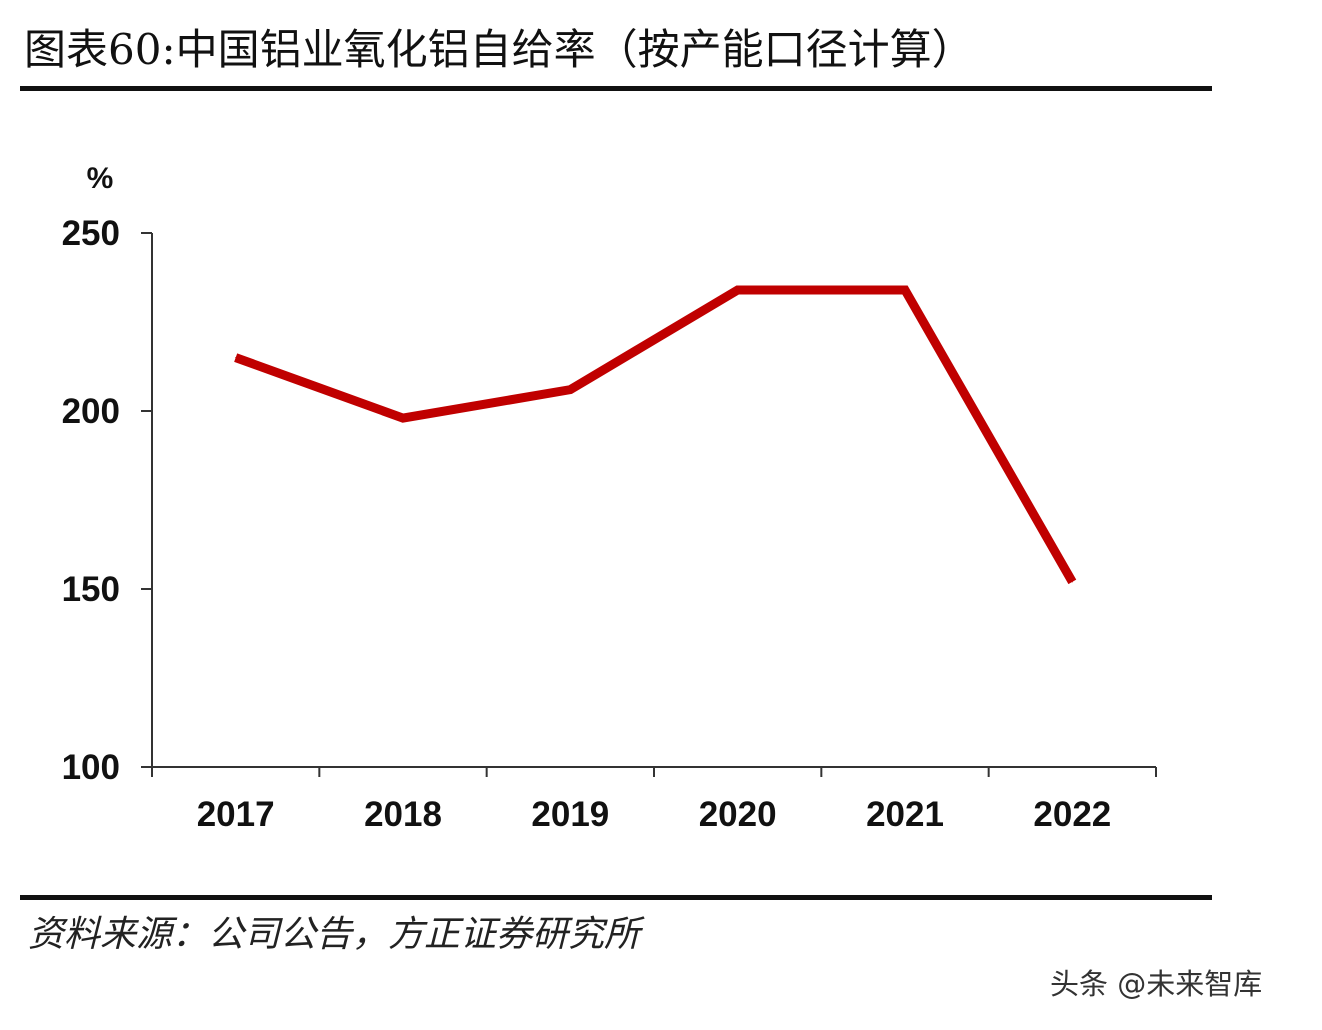 The height and width of the screenshot is (1030, 1322). Describe the element at coordinates (1072, 814) in the screenshot. I see `x-tick-label: 2022` at that location.